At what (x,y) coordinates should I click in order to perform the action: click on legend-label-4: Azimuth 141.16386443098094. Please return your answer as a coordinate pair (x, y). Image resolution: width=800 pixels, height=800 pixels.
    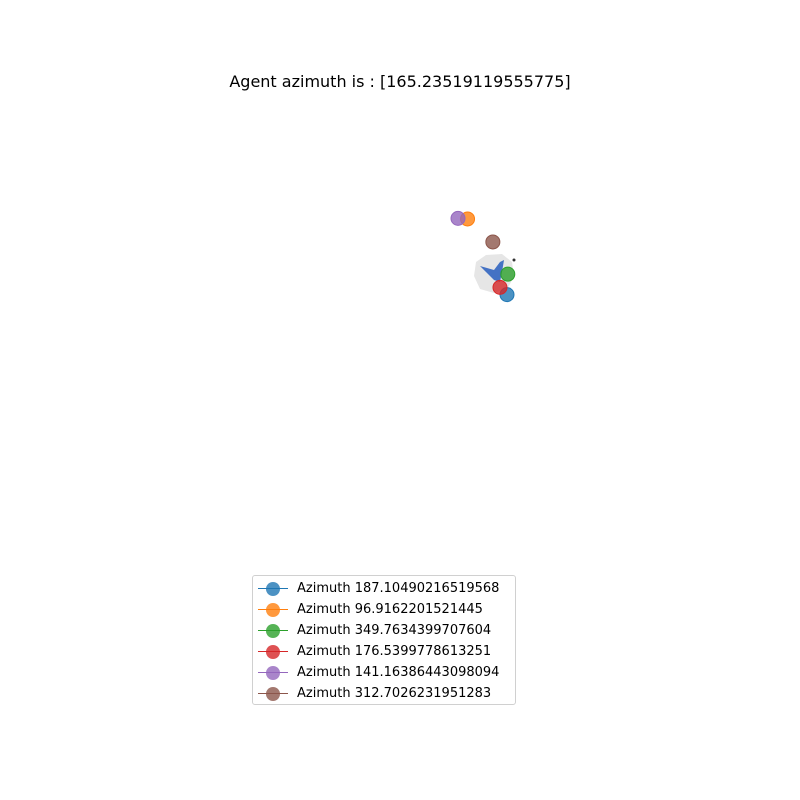
    Looking at the image, I should click on (398, 672).